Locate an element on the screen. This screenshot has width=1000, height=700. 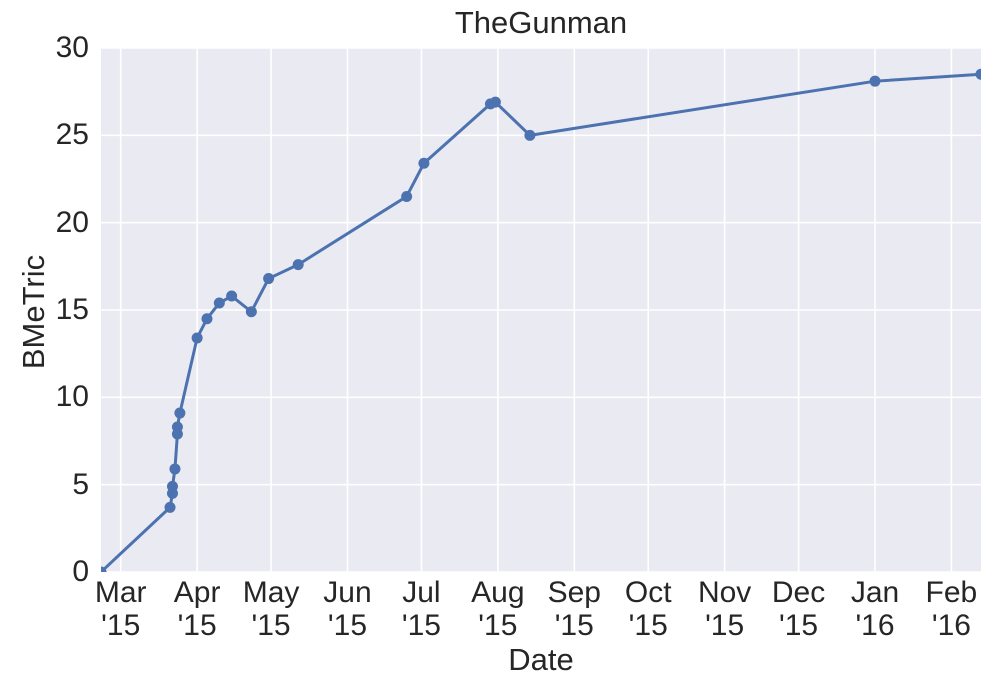
x-tick-label: Jul '15 is located at coordinates (421, 609).